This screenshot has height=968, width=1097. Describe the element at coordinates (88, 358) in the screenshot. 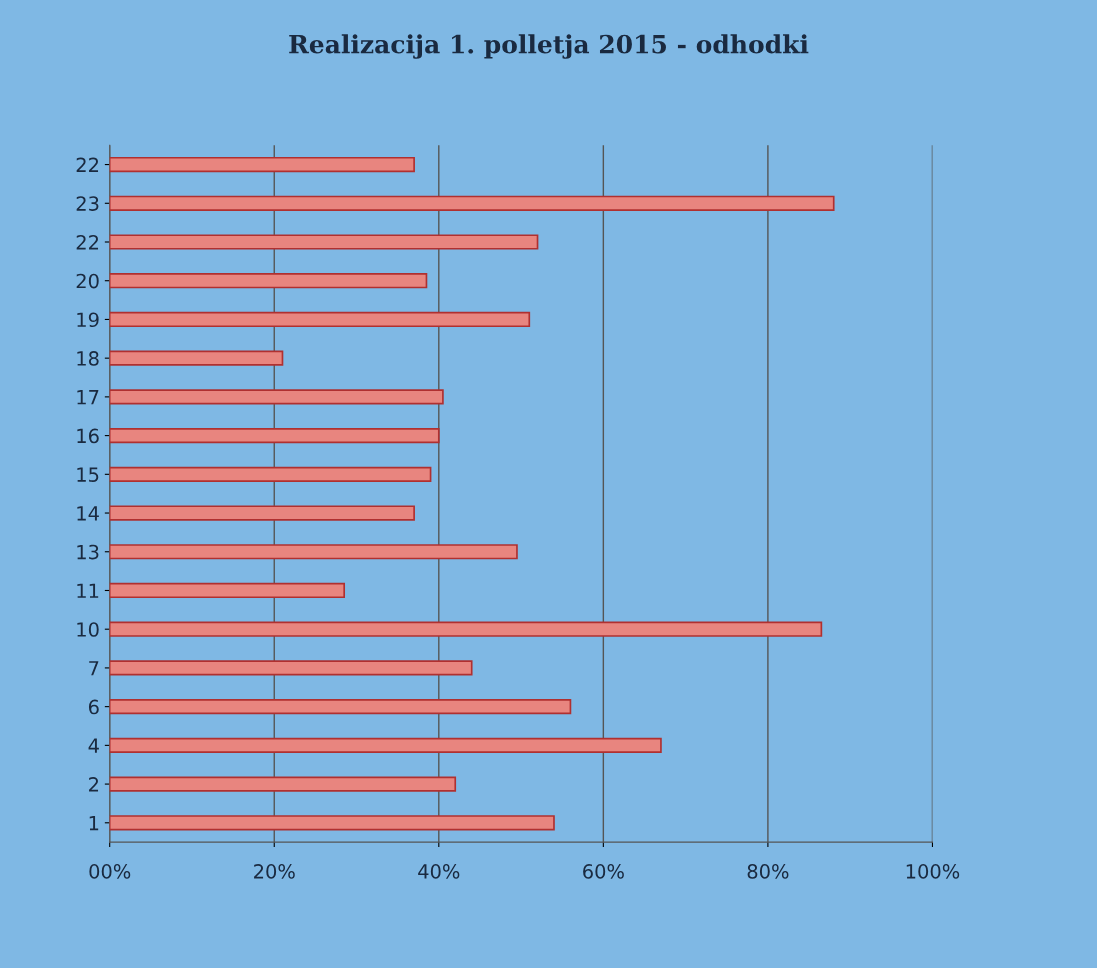

I see `y-tick-label: 18` at that location.